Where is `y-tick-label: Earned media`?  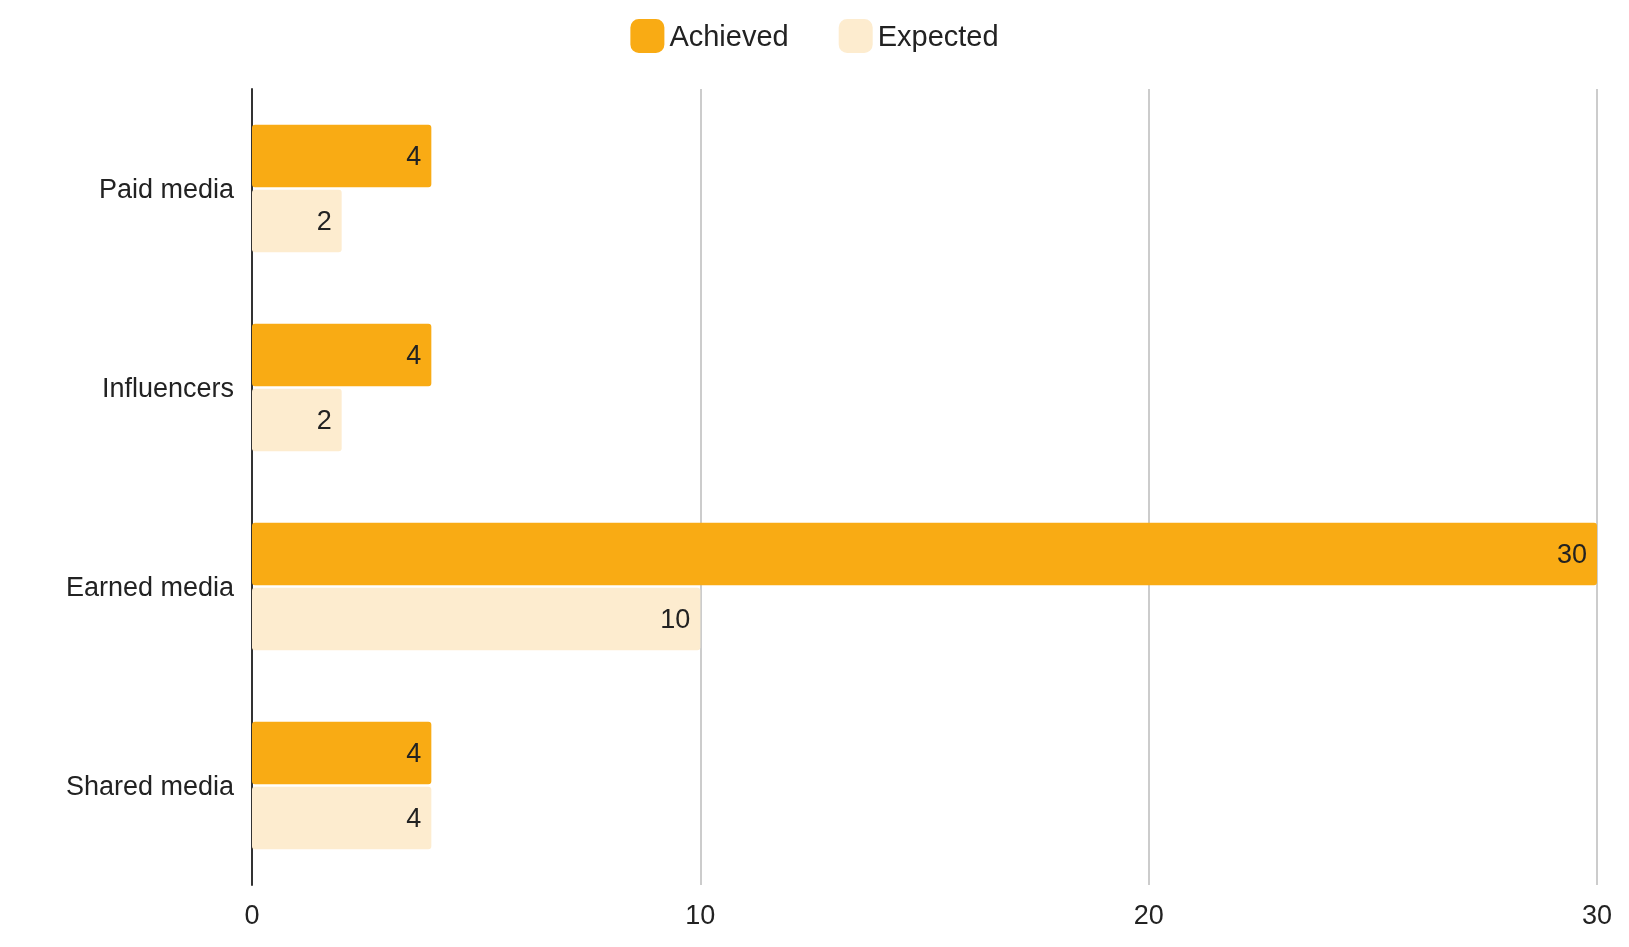 y-tick-label: Earned media is located at coordinates (150, 586).